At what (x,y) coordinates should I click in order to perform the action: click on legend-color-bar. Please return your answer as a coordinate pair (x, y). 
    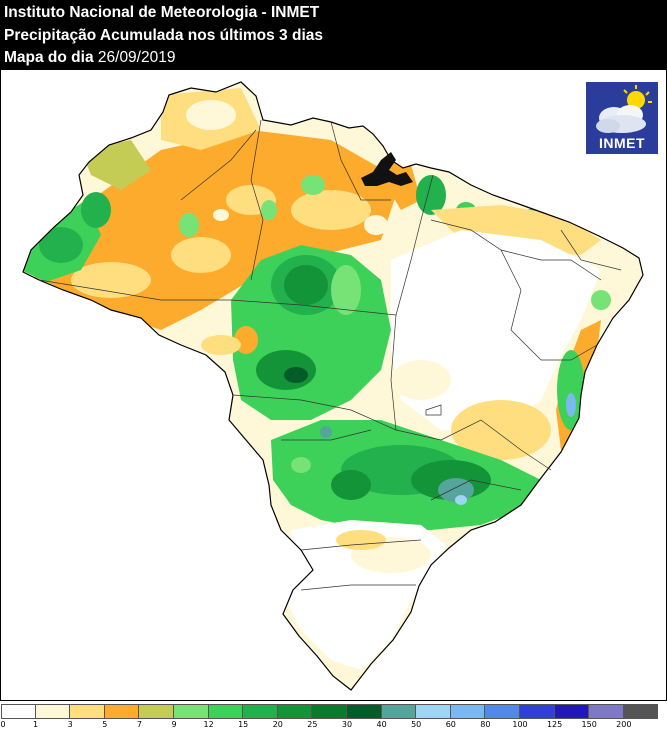
    Looking at the image, I should click on (330, 711).